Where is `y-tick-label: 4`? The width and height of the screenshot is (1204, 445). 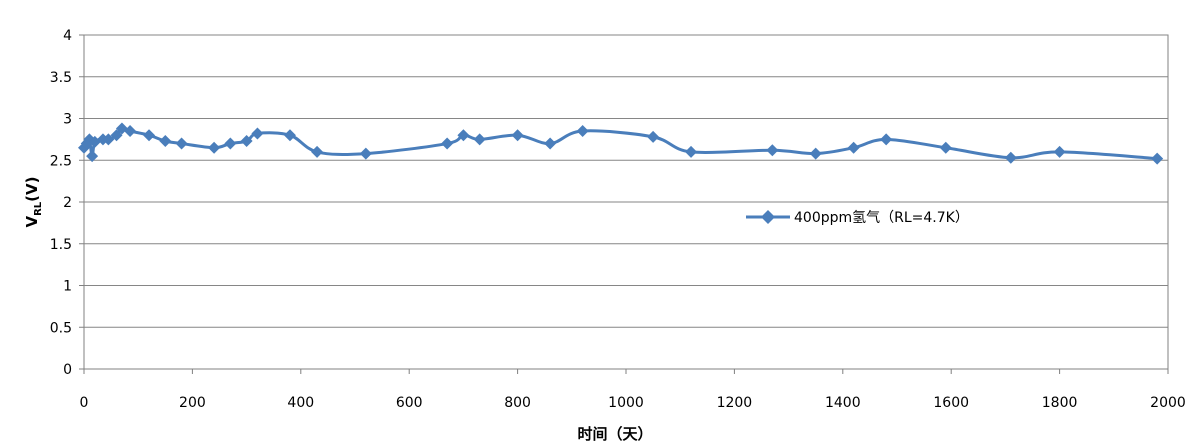
y-tick-label: 4 is located at coordinates (67, 36).